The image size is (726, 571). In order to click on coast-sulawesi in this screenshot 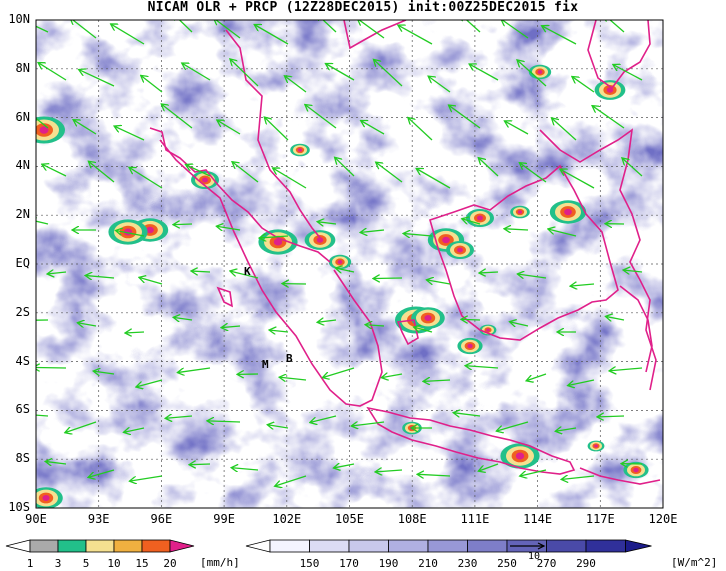, I will do `click(636, 329)`.